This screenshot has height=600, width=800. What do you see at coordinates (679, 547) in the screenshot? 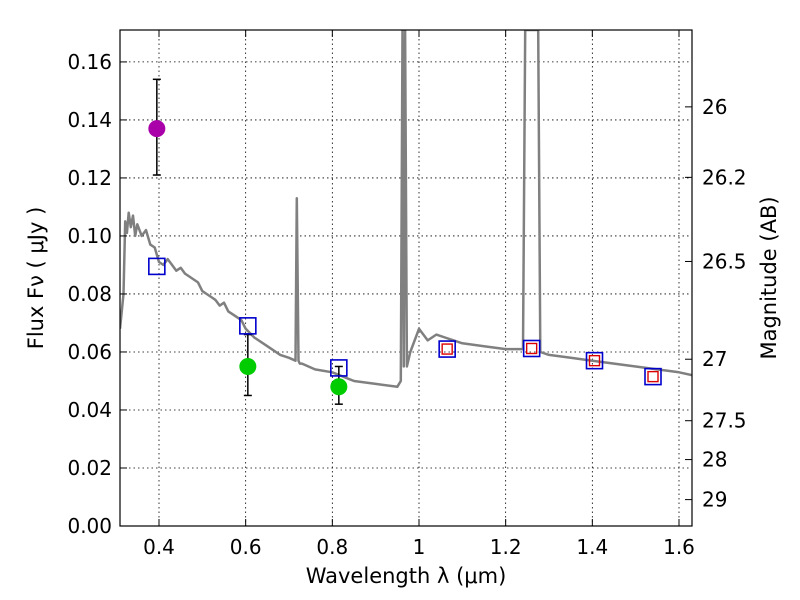
I see `x-tick-label: 1.6` at bounding box center [679, 547].